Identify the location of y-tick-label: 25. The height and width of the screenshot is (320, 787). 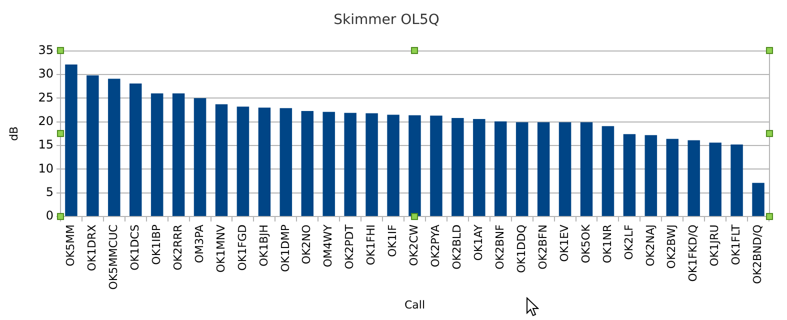
(46, 97).